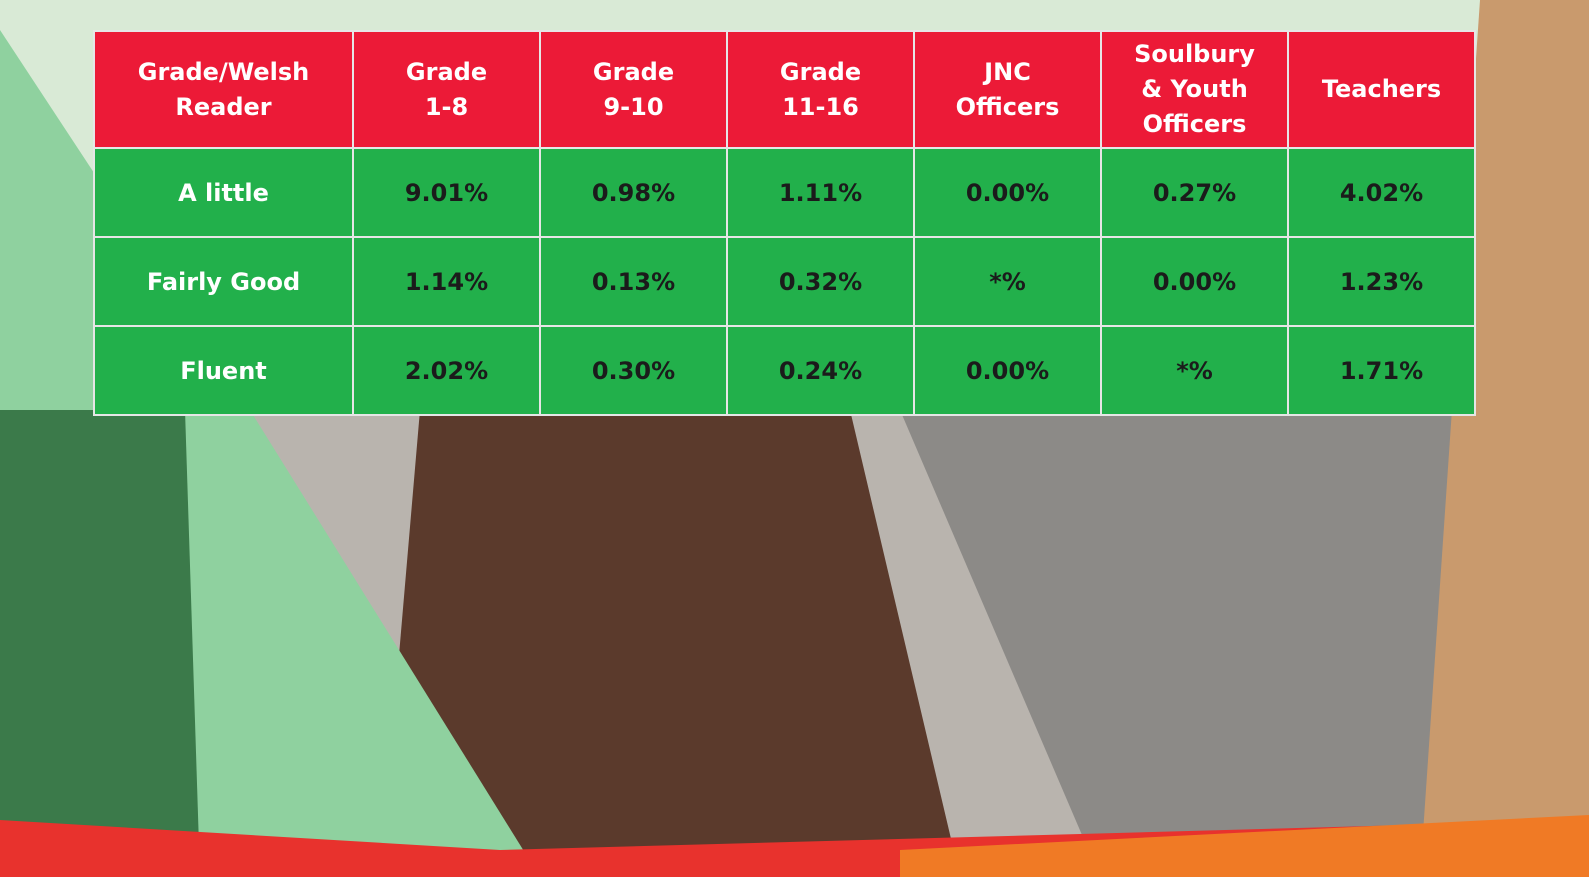 Image resolution: width=1589 pixels, height=877 pixels. I want to click on row-label: Fairly Good, so click(223, 281).